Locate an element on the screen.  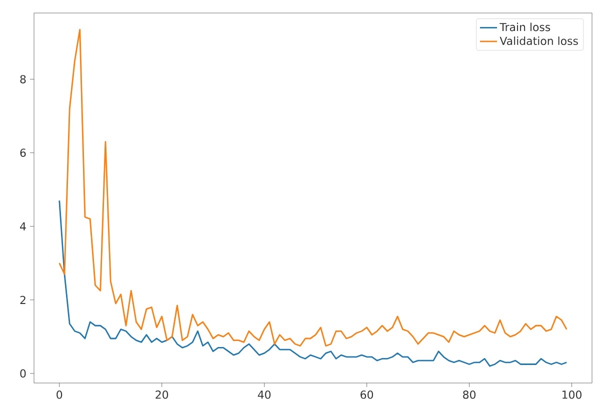
x-tick-label: 100 is located at coordinates (572, 394).